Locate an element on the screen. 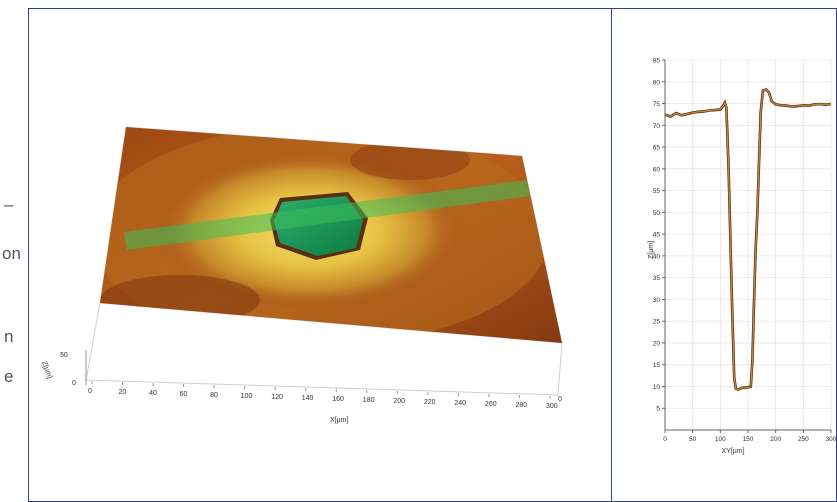 This screenshot has width=837, height=502. y-tick-label: 55 is located at coordinates (657, 191).